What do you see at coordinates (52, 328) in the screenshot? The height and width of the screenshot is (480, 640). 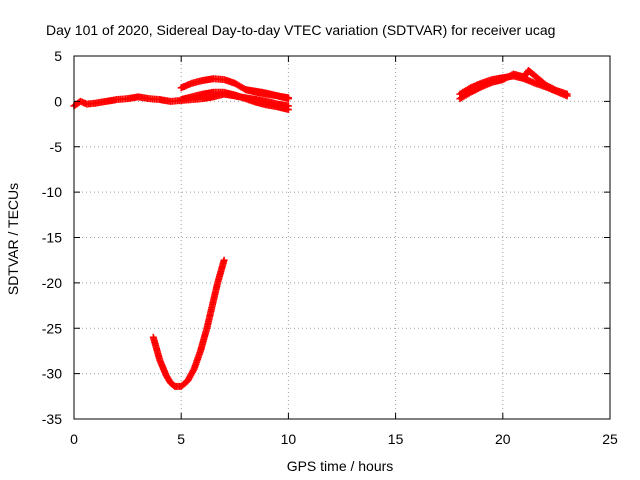 I see `y-tick-label: -25` at bounding box center [52, 328].